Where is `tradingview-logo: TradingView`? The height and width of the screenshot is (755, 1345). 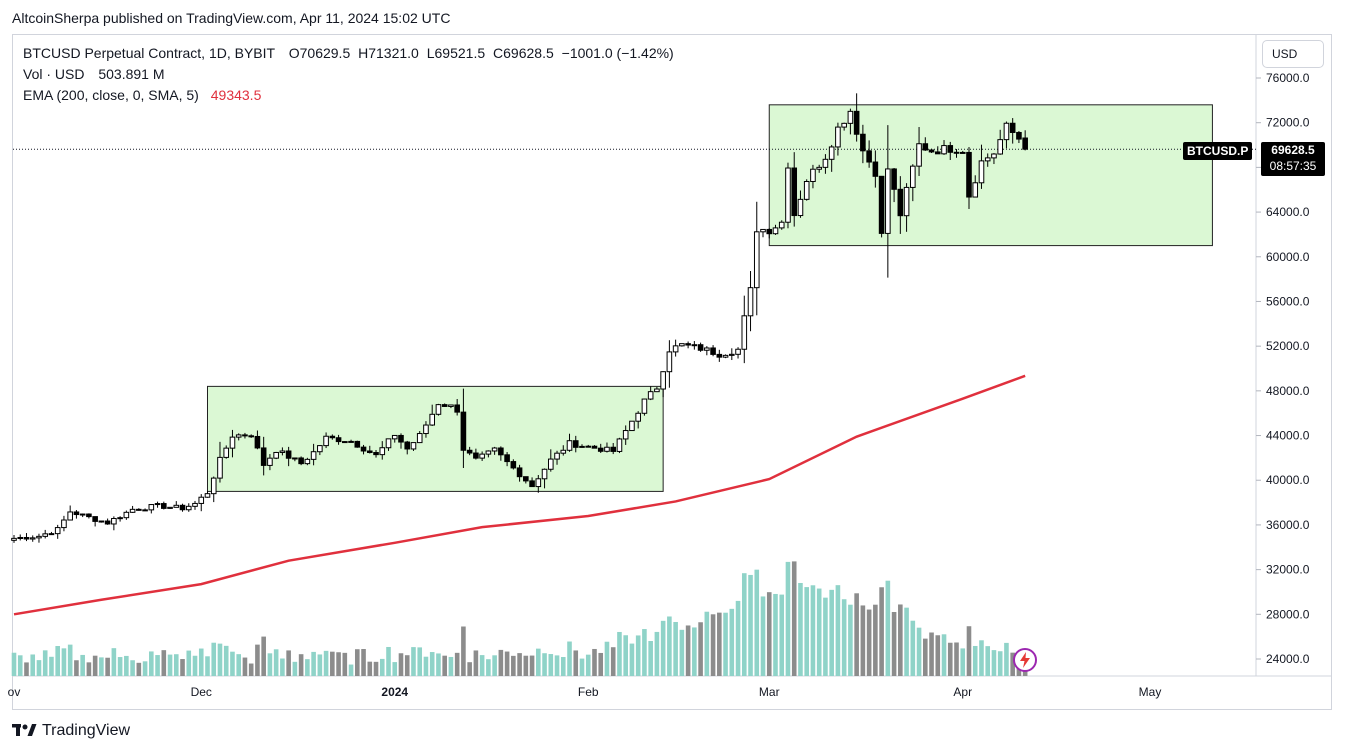 tradingview-logo: TradingView is located at coordinates (71, 731).